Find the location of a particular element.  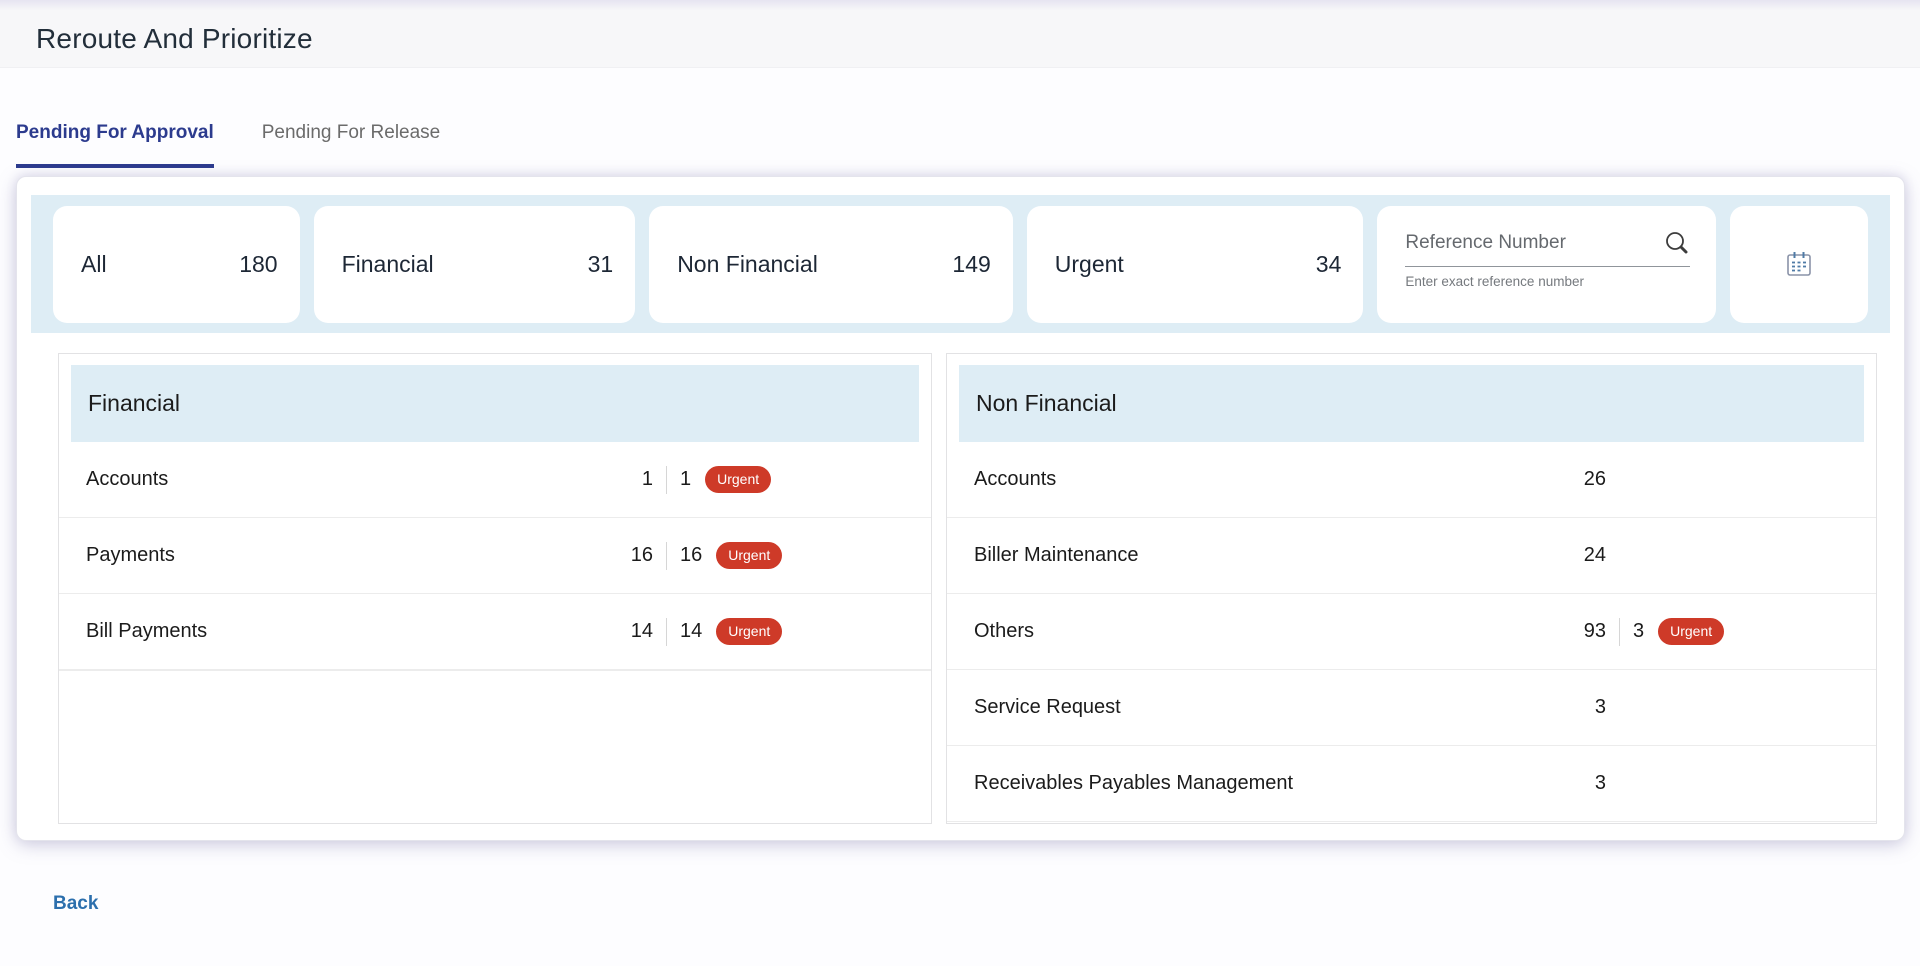

top-gradient is located at coordinates (960, 5).